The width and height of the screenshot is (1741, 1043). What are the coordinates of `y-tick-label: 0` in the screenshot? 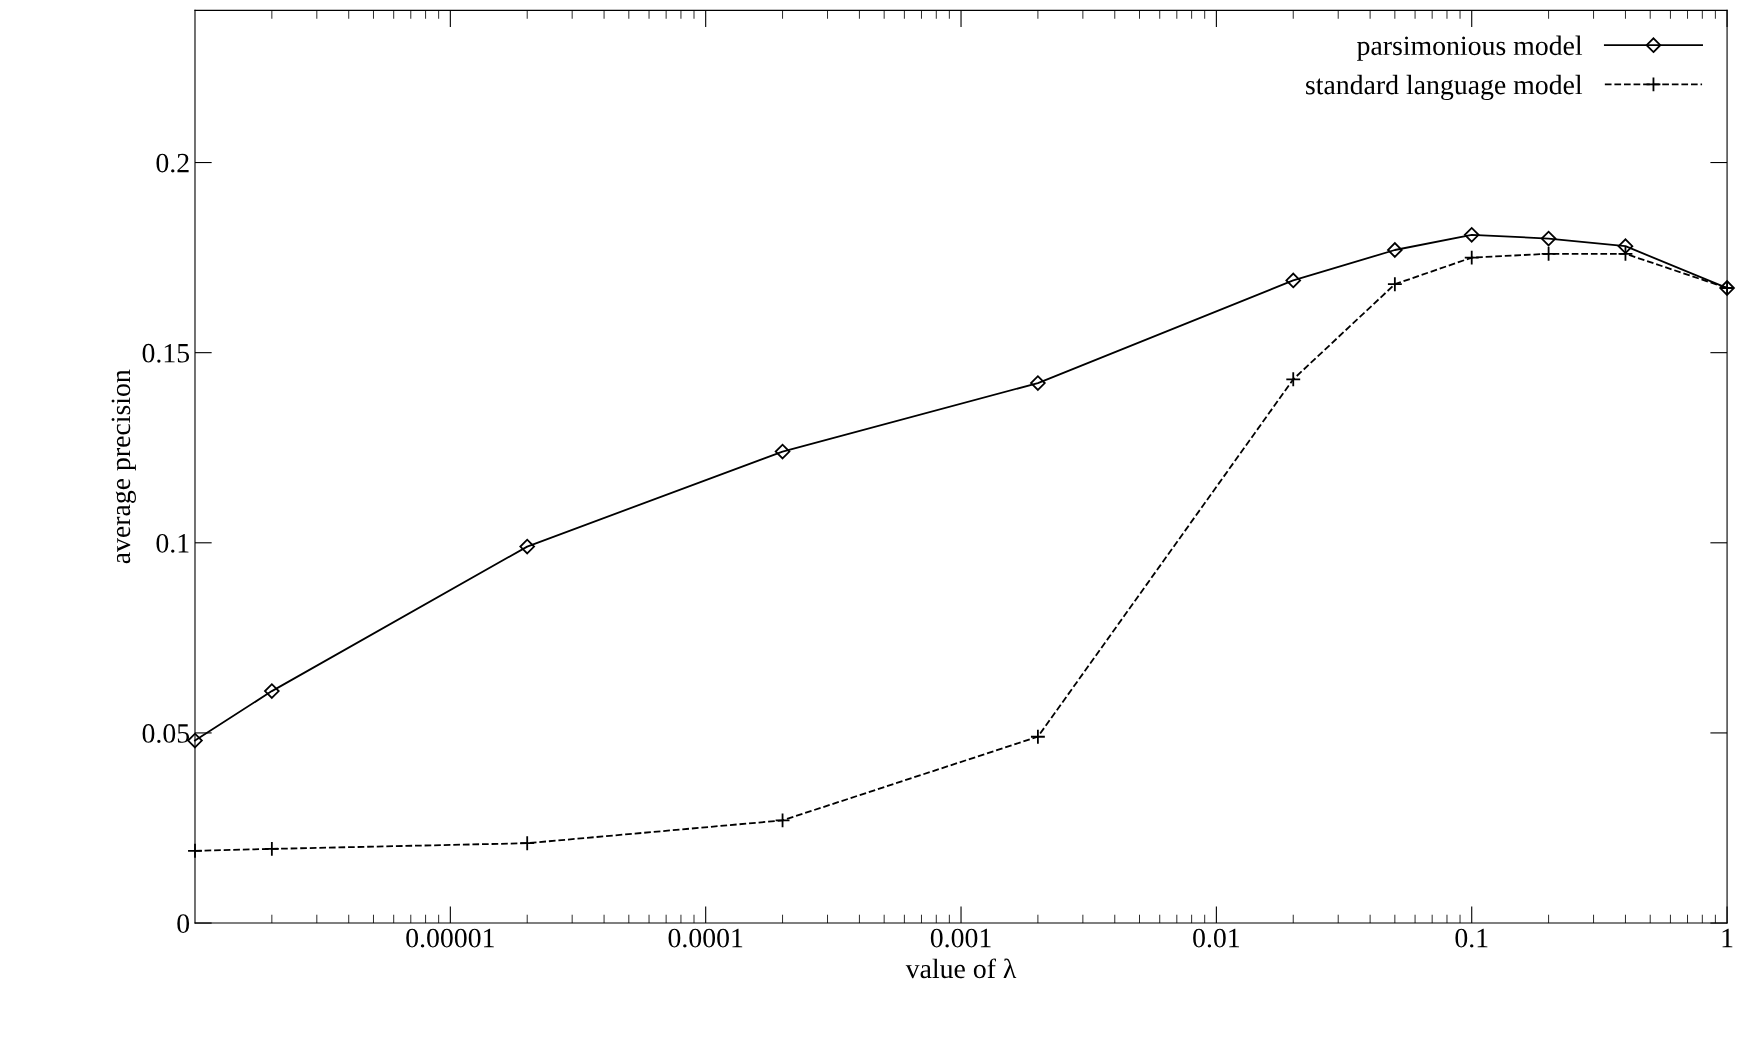 It's located at (183, 923).